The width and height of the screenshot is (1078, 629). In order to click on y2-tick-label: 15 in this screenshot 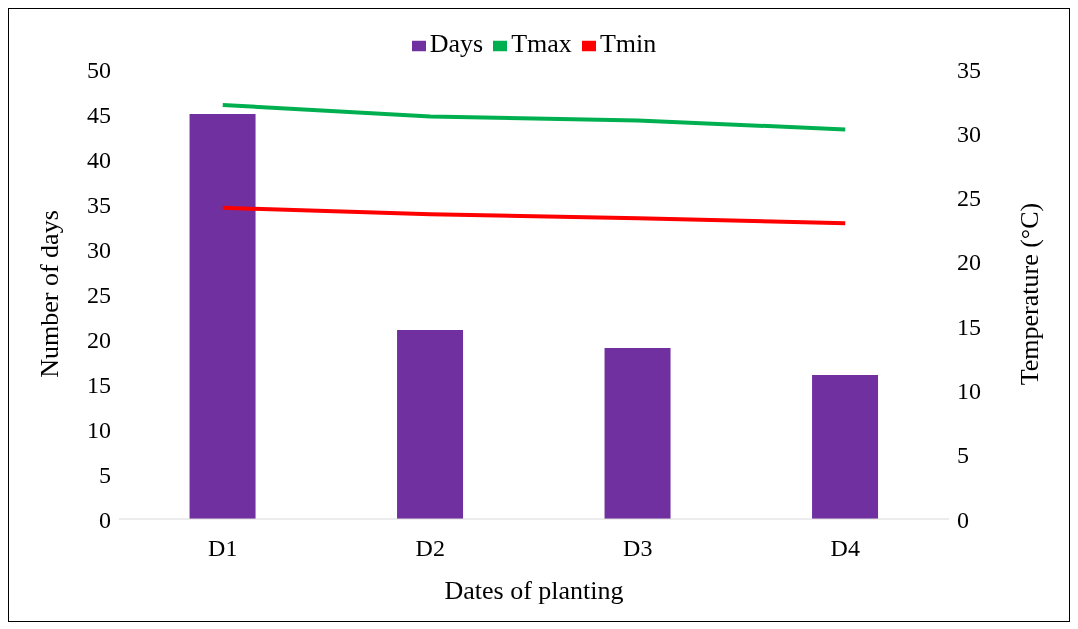, I will do `click(969, 326)`.